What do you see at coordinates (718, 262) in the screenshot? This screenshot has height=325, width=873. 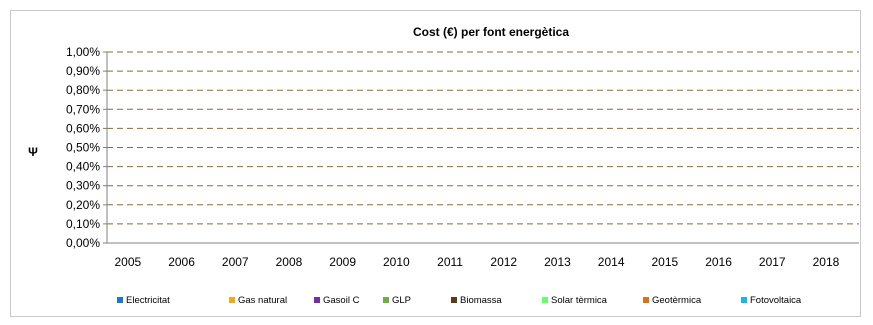 I see `x-tick-label: 2016` at bounding box center [718, 262].